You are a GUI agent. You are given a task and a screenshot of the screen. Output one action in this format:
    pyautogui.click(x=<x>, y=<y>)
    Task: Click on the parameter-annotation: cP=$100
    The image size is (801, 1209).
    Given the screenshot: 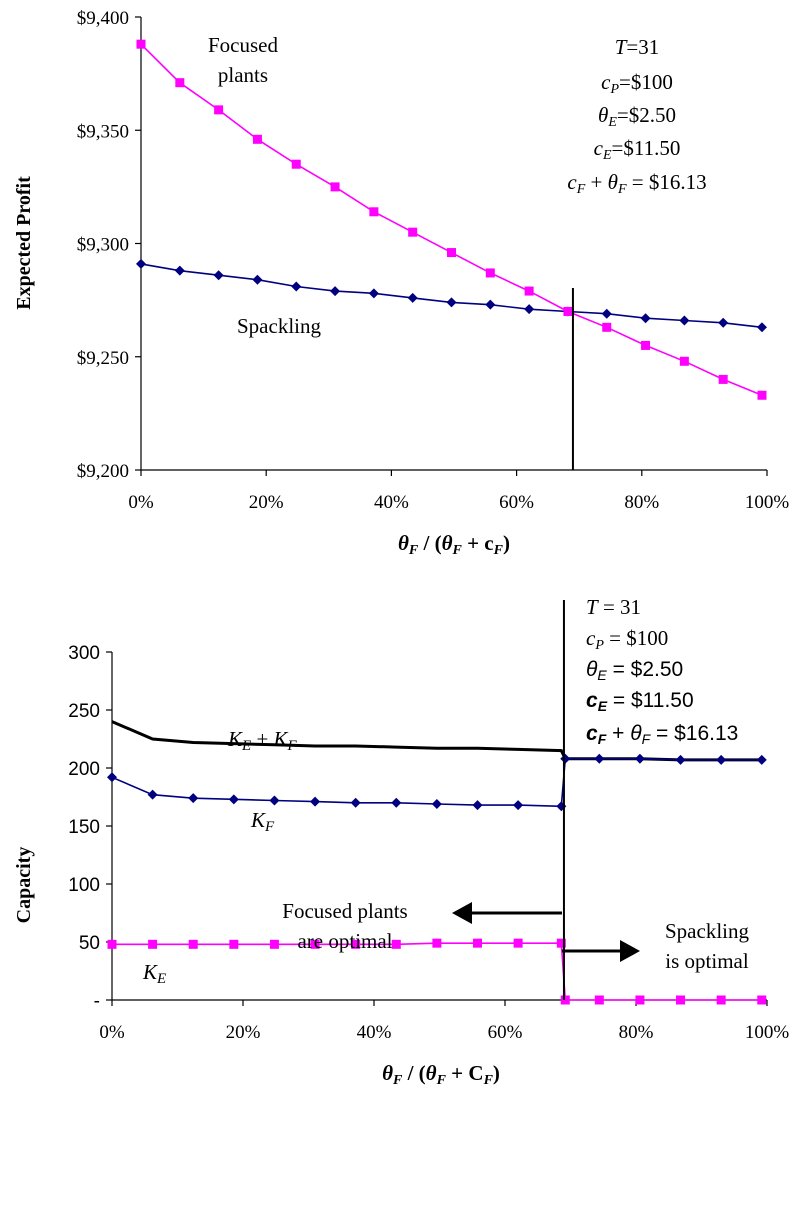 What is the action you would take?
    pyautogui.click(x=637, y=83)
    